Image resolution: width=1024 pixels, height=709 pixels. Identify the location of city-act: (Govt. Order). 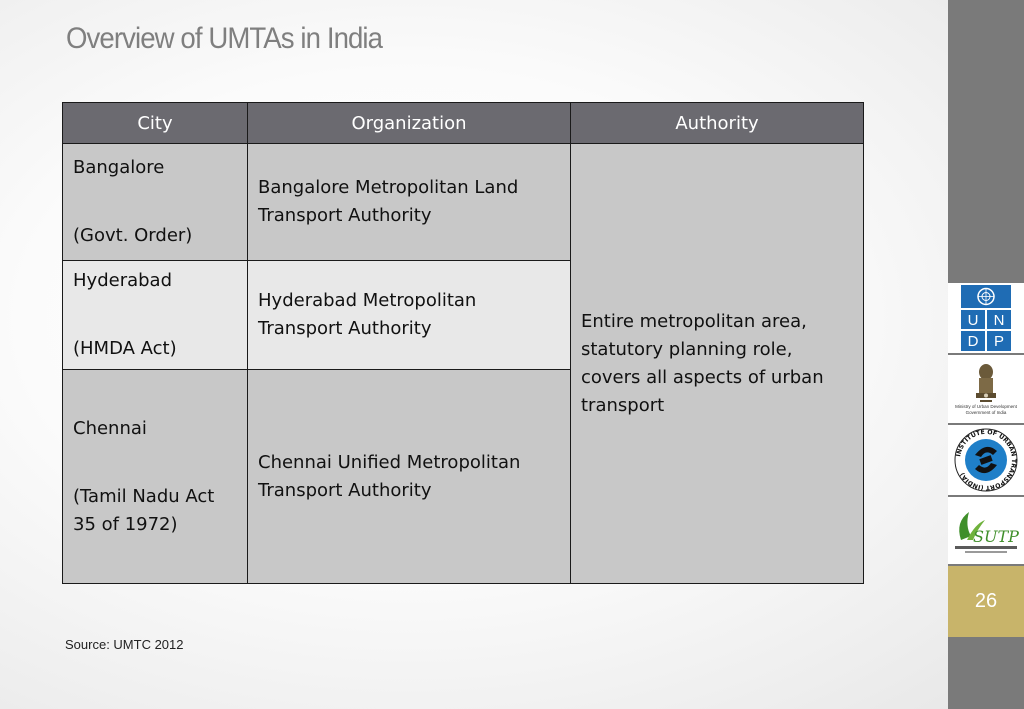
(133, 235).